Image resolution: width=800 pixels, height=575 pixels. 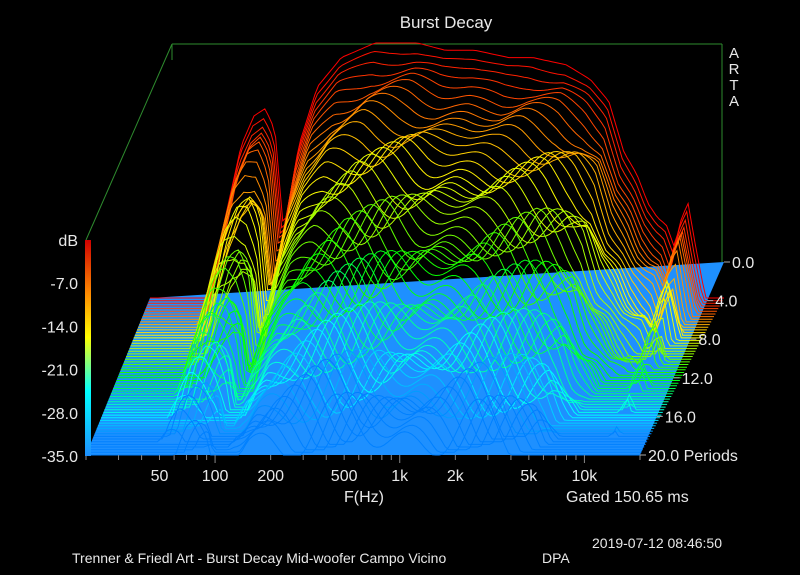 What do you see at coordinates (68, 241) in the screenshot?
I see `z-axis-label: dB` at bounding box center [68, 241].